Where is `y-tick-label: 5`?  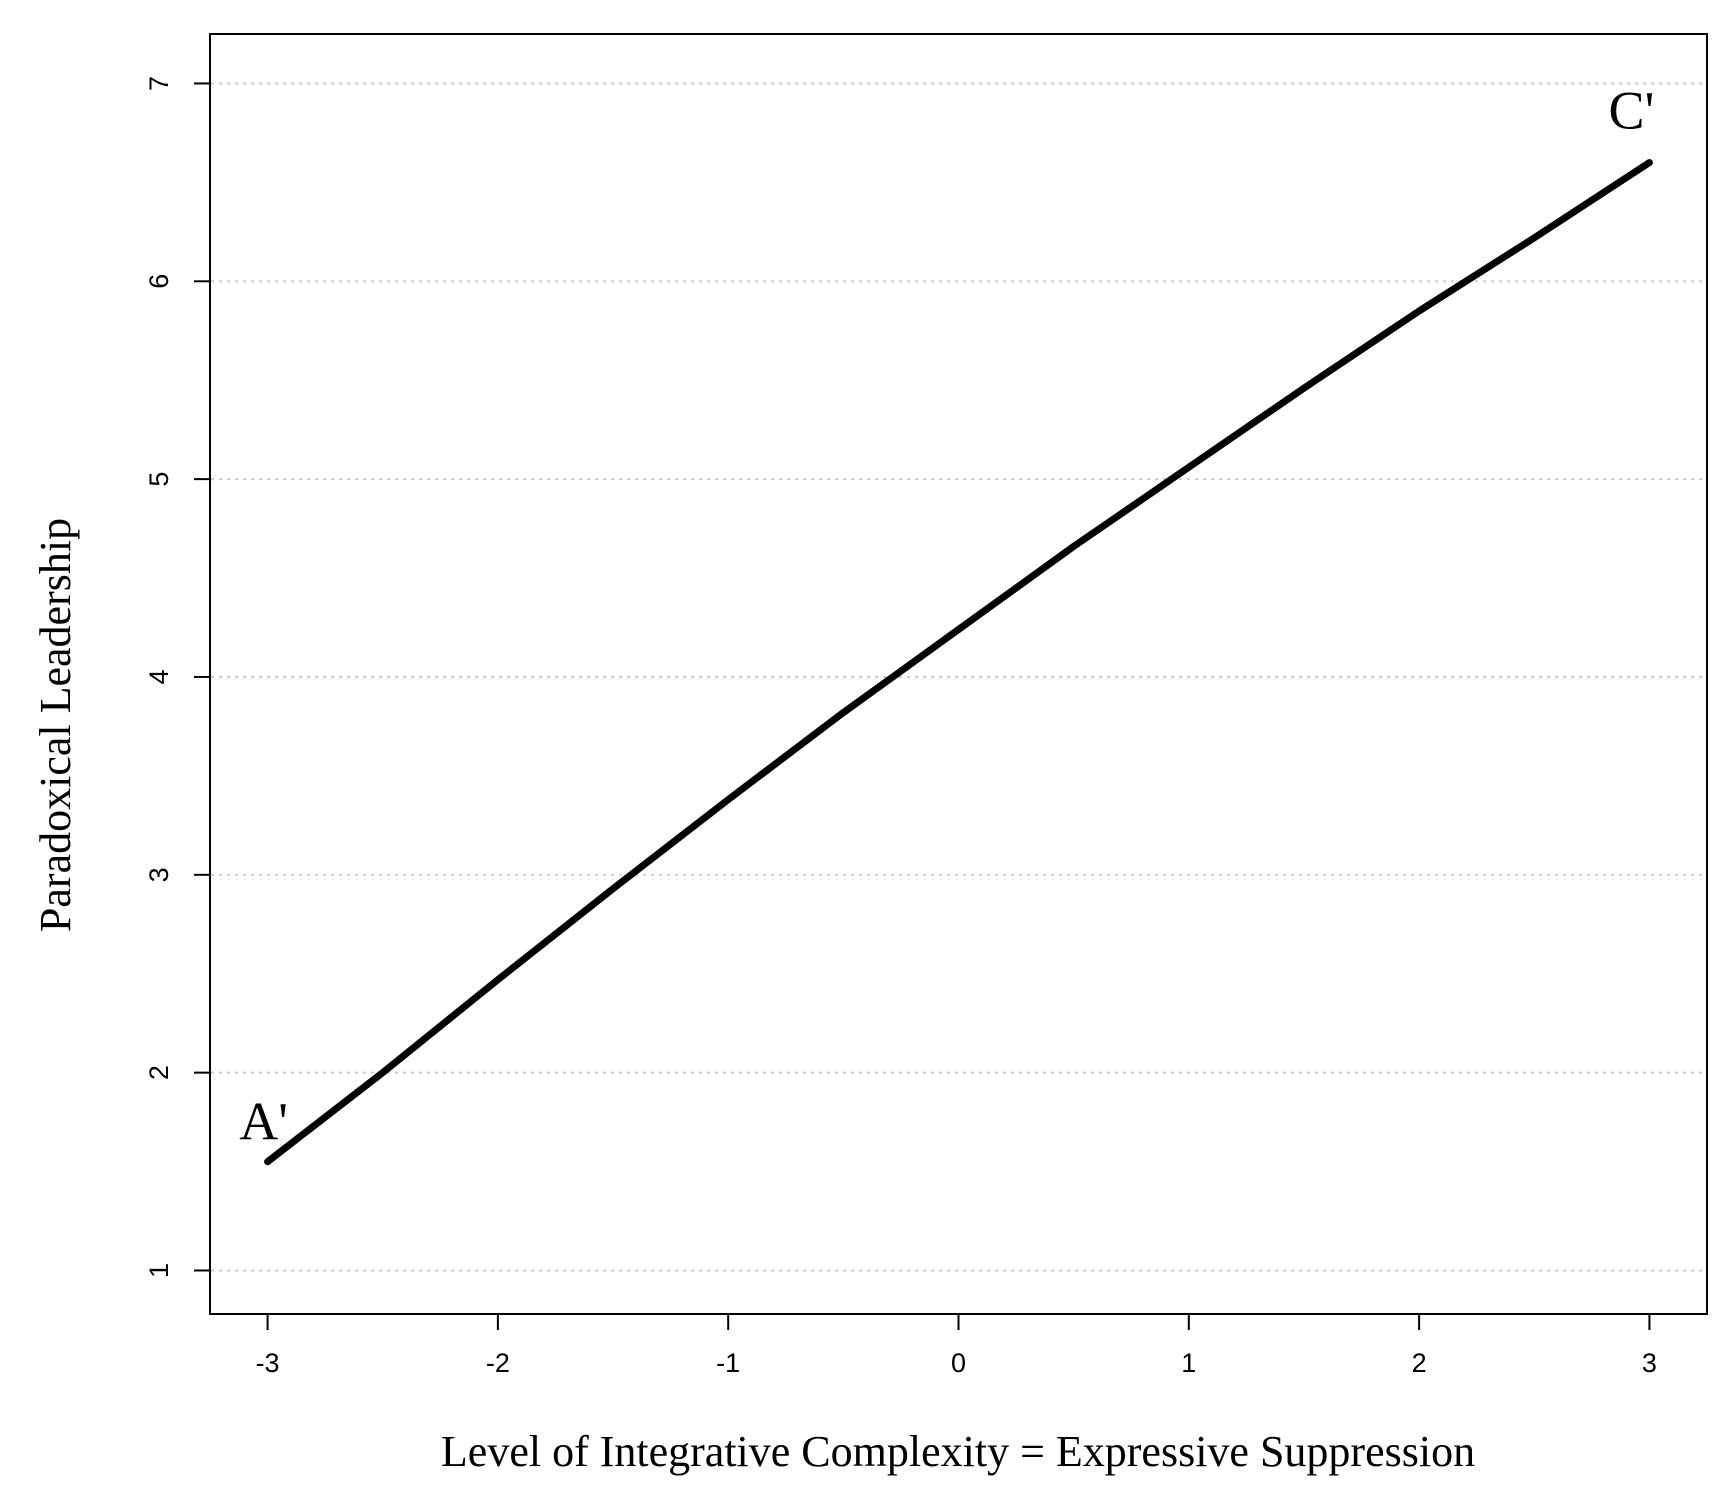
y-tick-label: 5 is located at coordinates (159, 479).